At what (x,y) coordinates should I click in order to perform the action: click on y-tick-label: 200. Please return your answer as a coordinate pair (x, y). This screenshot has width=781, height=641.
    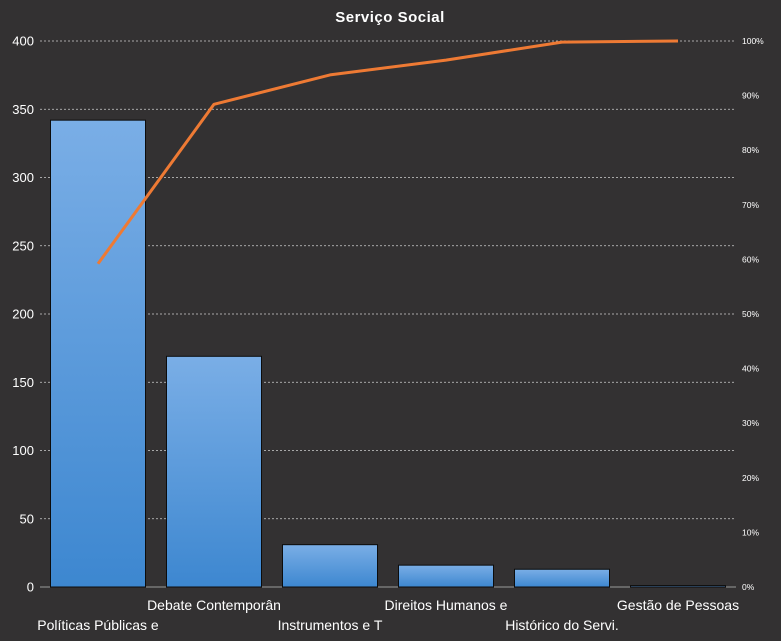
    Looking at the image, I should click on (23, 314).